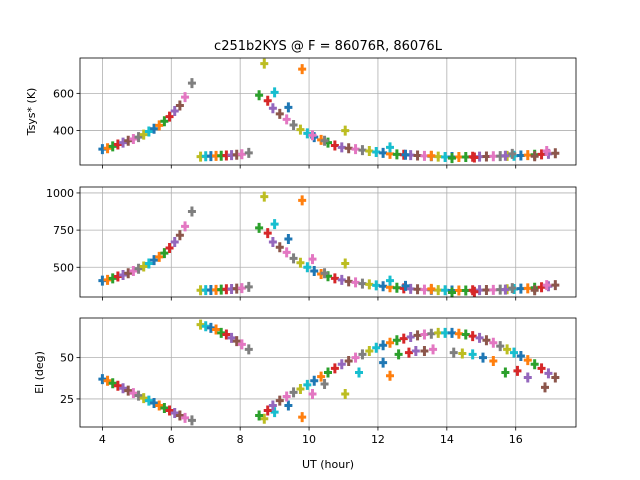 This screenshot has height=480, width=640. I want to click on x-tick-label: 16, so click(516, 439).